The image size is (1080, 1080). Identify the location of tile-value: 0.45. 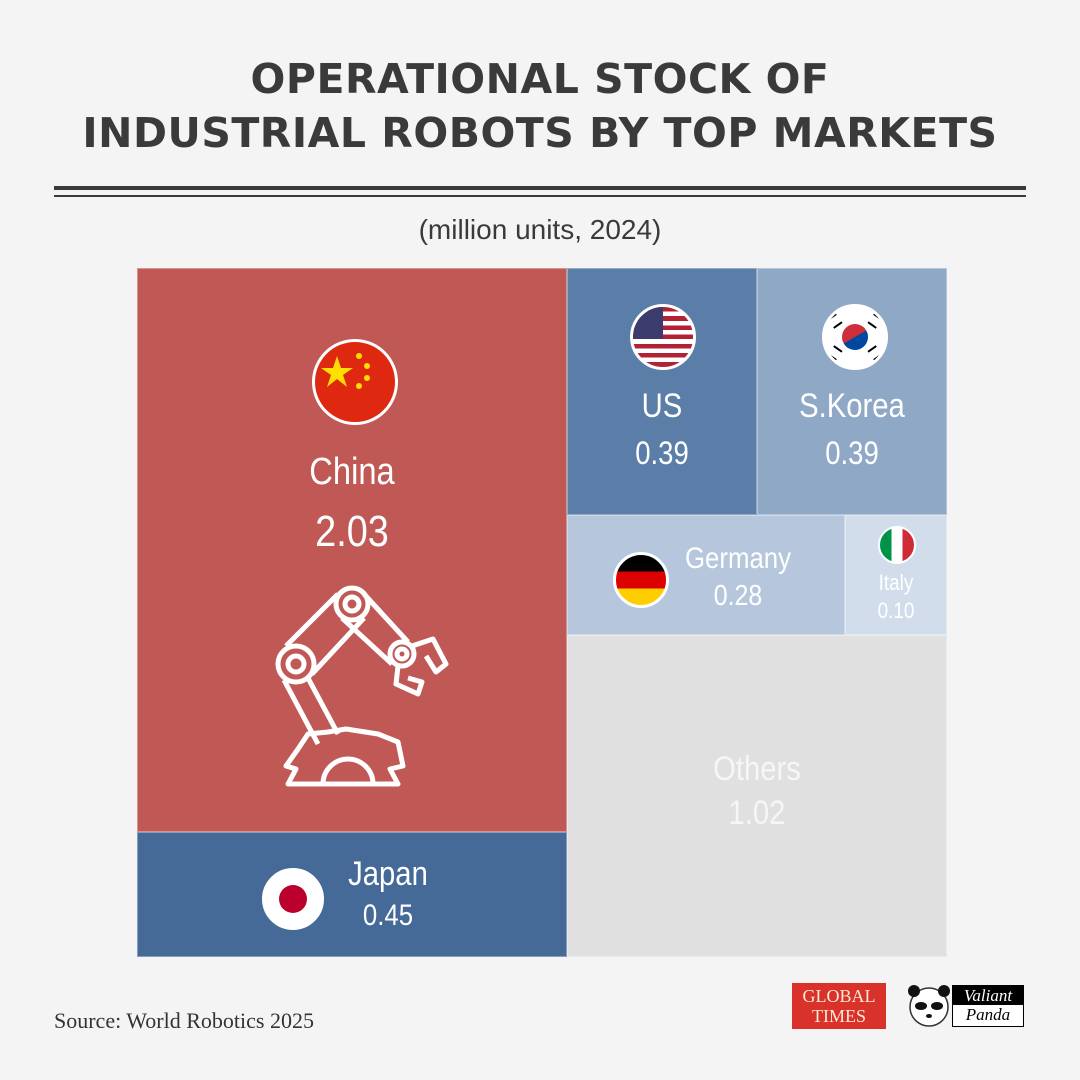
(388, 915).